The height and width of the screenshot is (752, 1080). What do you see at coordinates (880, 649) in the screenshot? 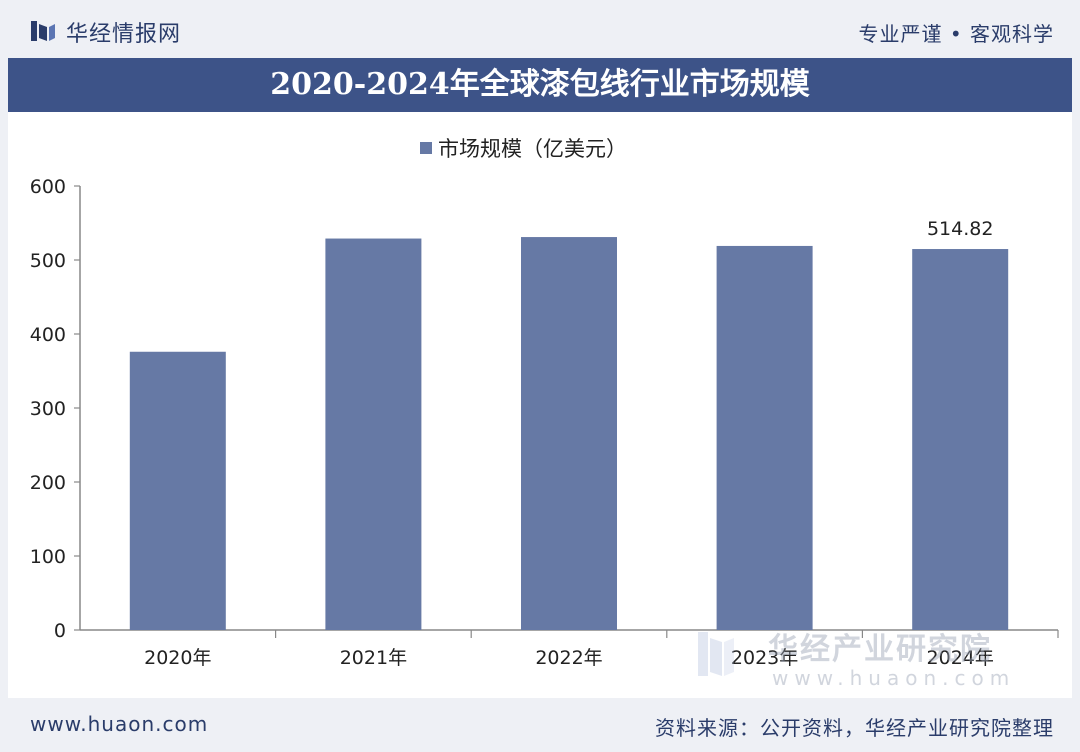
I see `watermark-text: 华经产业研究院` at bounding box center [880, 649].